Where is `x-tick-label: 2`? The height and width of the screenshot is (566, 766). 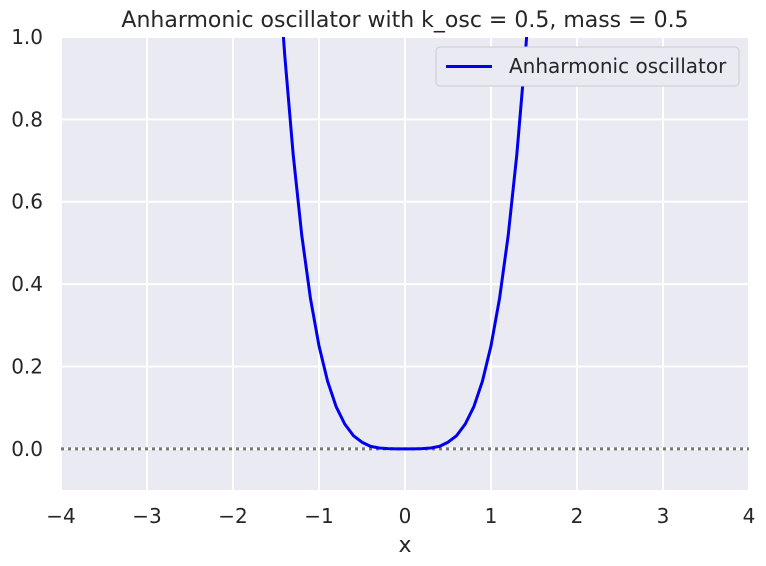
x-tick-label: 2 is located at coordinates (577, 516).